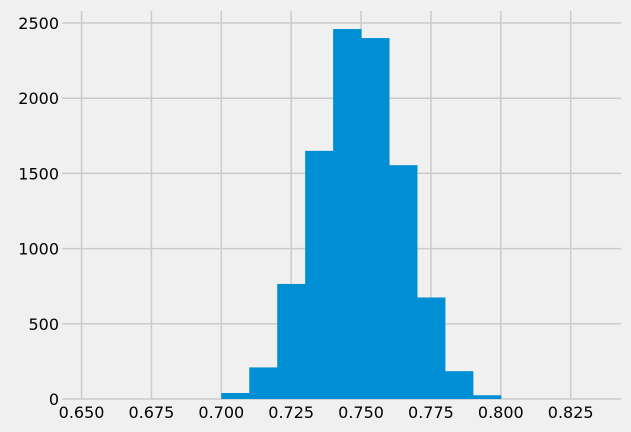 This screenshot has height=432, width=631. I want to click on y-tick-label: 1500, so click(38, 173).